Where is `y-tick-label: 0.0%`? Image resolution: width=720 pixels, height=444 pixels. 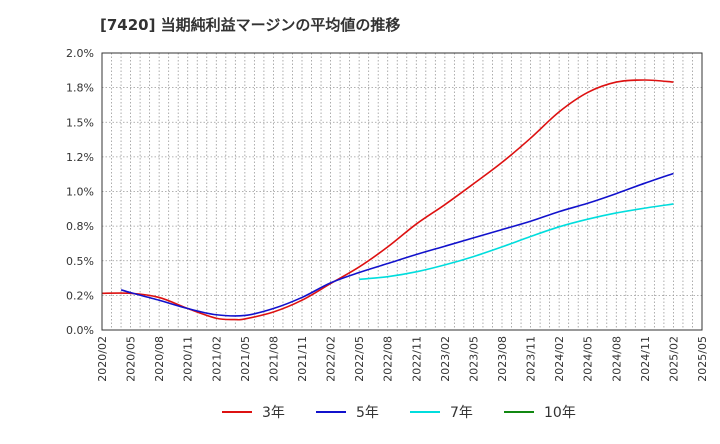
y-tick-label: 0.0% is located at coordinates (80, 330).